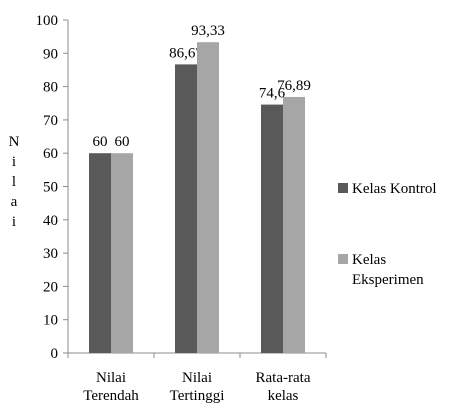 The image size is (455, 408). What do you see at coordinates (50, 287) in the screenshot?
I see `y-tick-label: 20` at bounding box center [50, 287].